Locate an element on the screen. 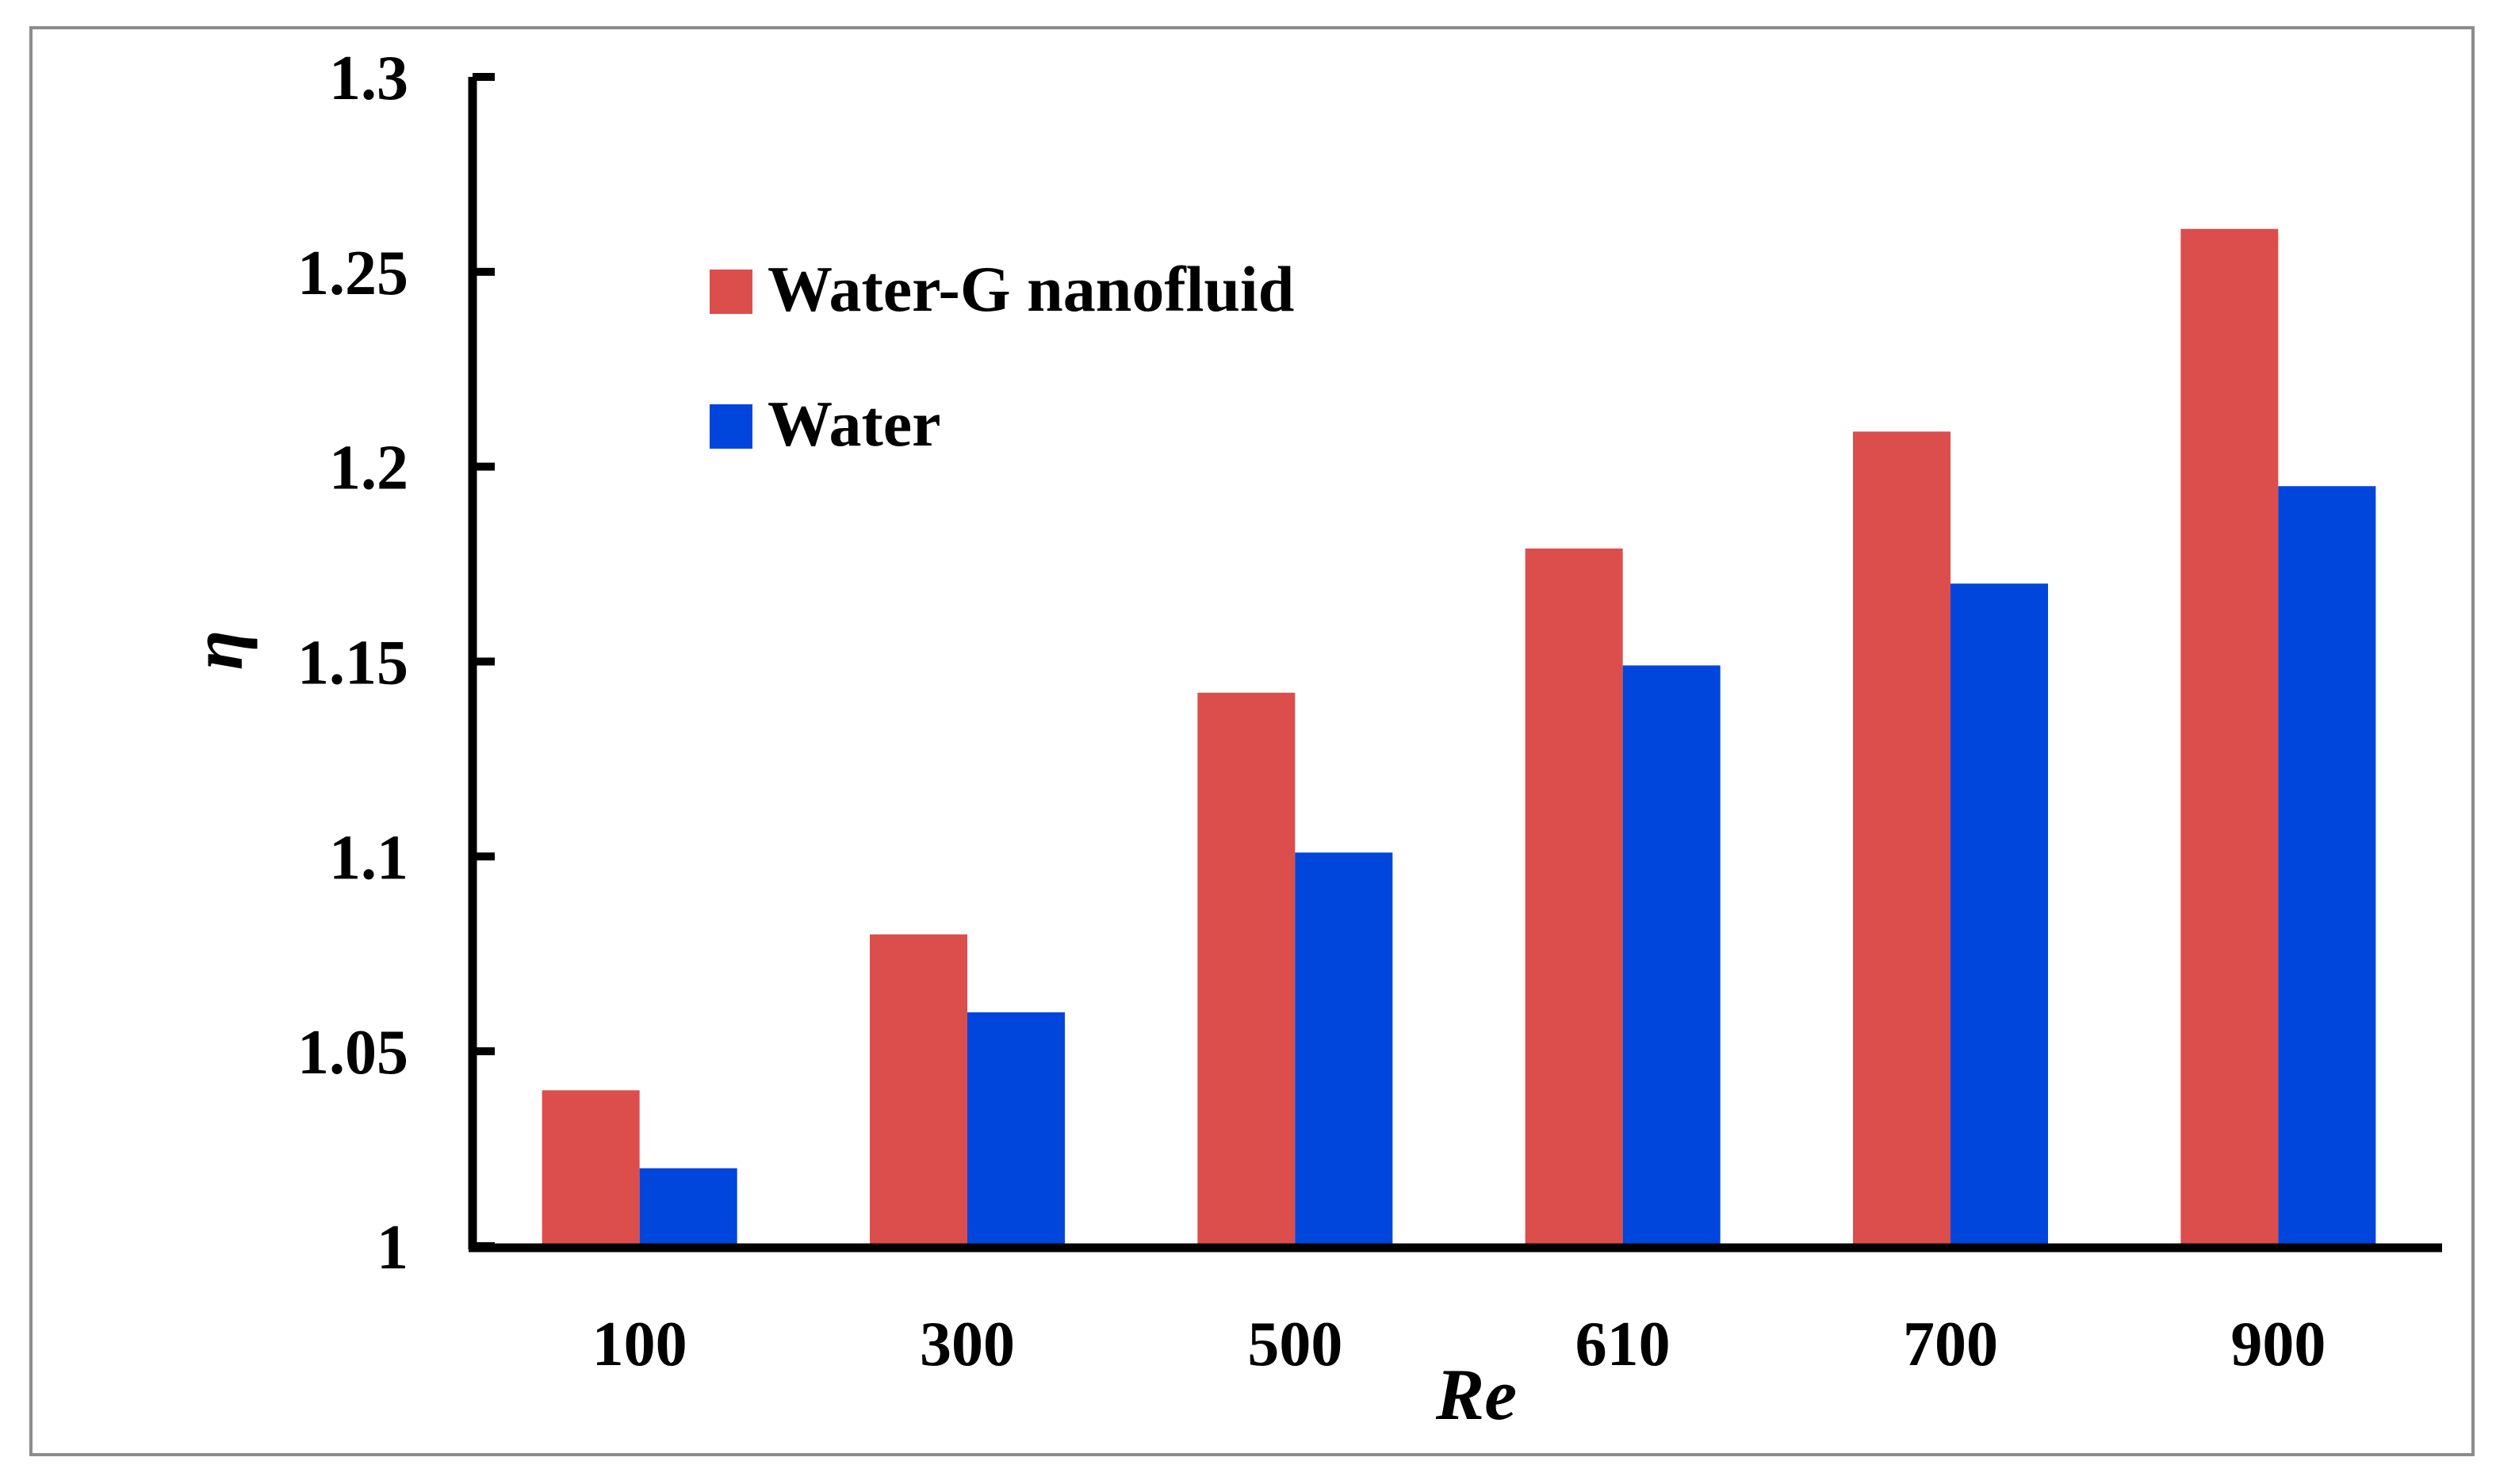 The width and height of the screenshot is (2496, 1484). x-axis-title: Re is located at coordinates (1476, 1394).